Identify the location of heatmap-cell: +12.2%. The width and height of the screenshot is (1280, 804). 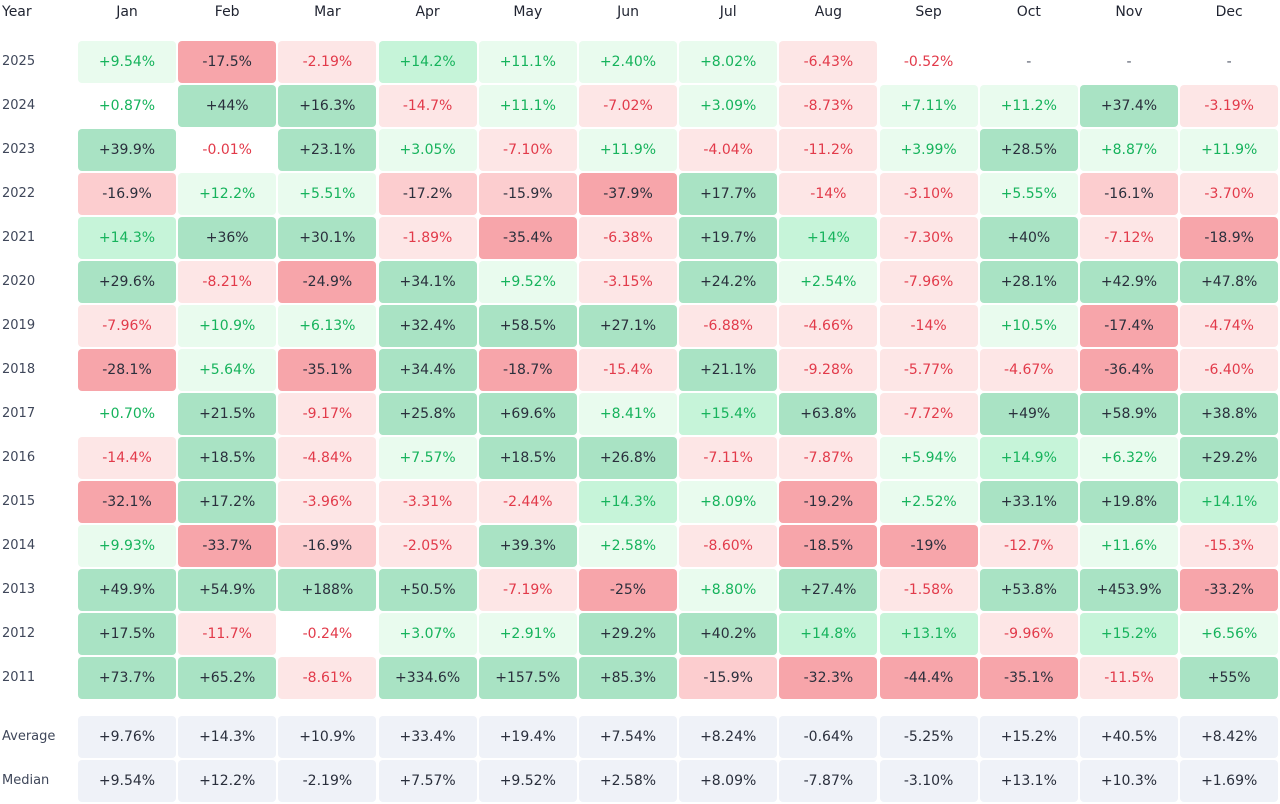
(227, 194).